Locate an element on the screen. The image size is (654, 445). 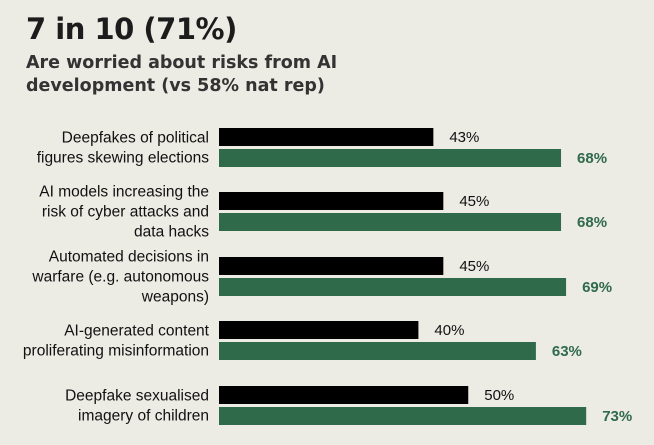
category-label: AI models increasing the is located at coordinates (124, 192).